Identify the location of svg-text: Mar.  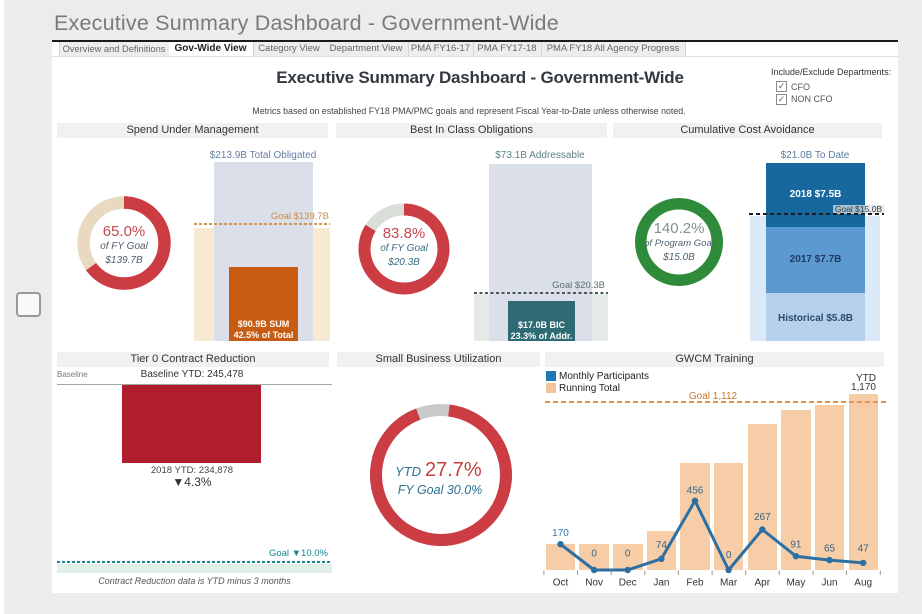
(729, 583).